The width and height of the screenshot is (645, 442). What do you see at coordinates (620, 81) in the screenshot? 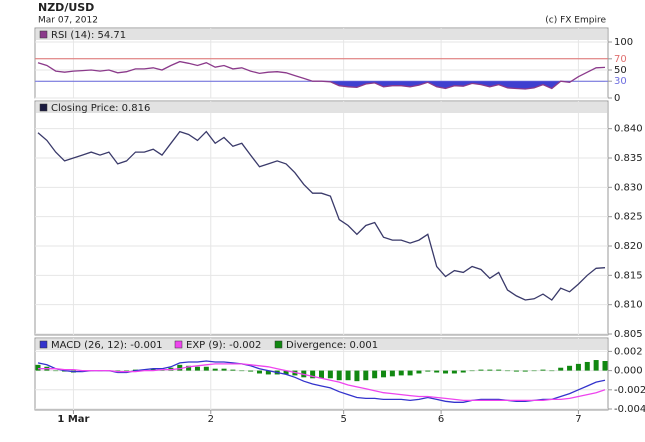
I see `y-tick-label: 30` at bounding box center [620, 81].